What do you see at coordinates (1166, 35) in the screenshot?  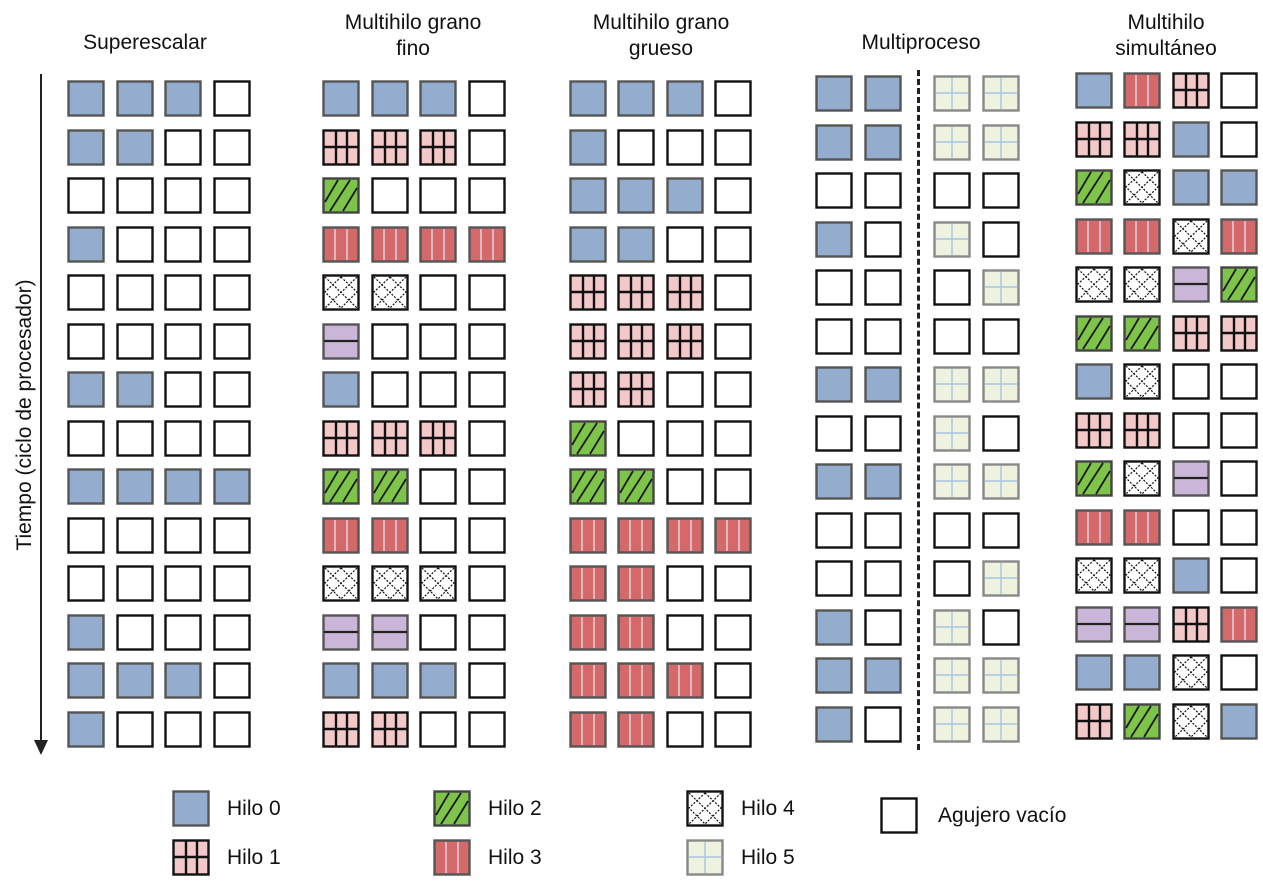 I see `column-title: Multihilo simultáneo` at bounding box center [1166, 35].